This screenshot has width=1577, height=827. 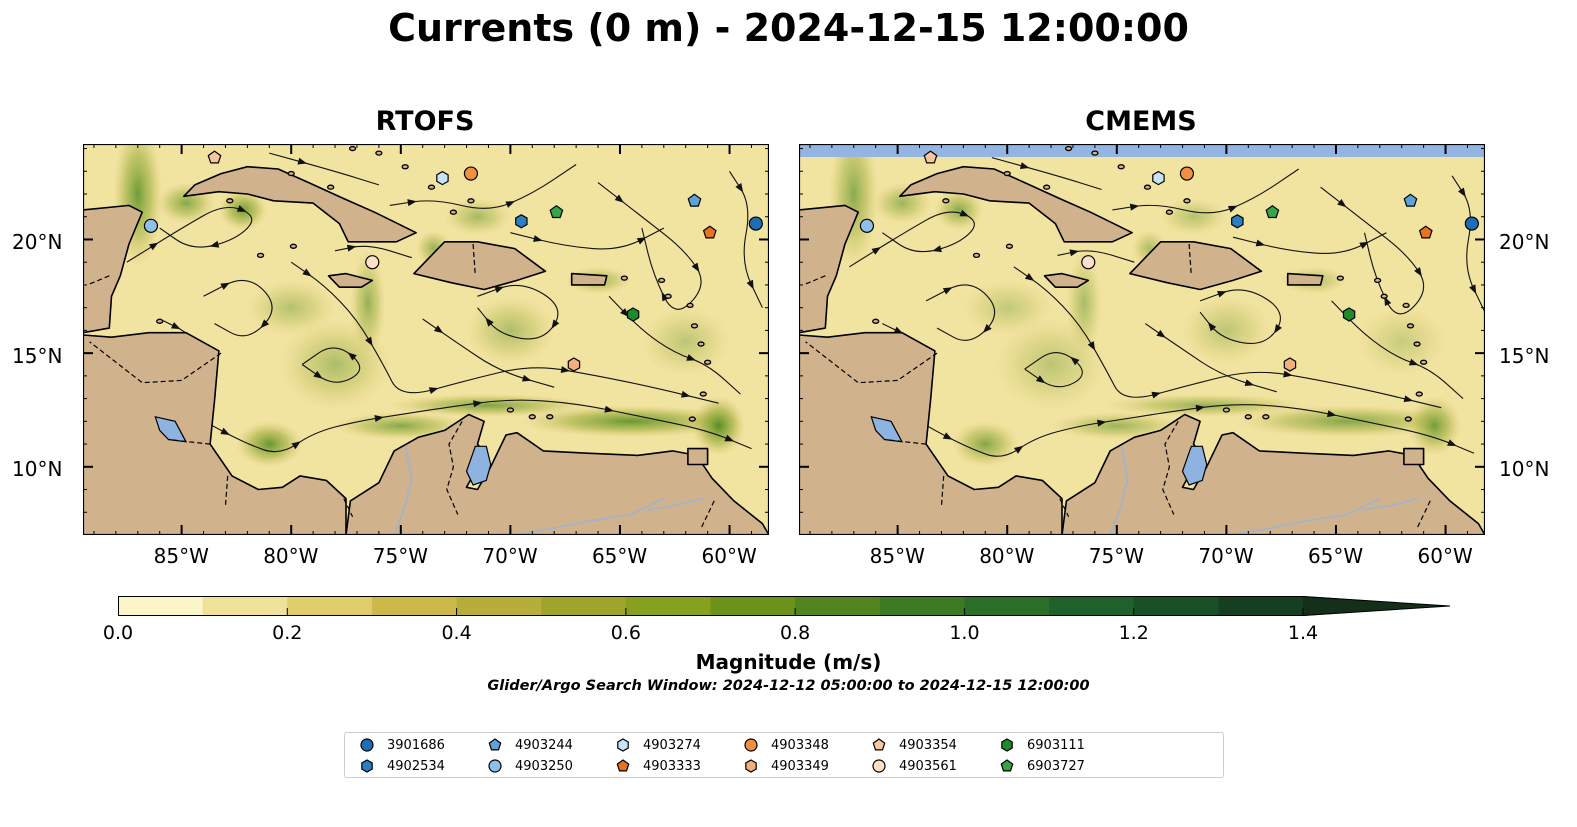 I want to click on legend-label: 4903274, so click(x=672, y=745).